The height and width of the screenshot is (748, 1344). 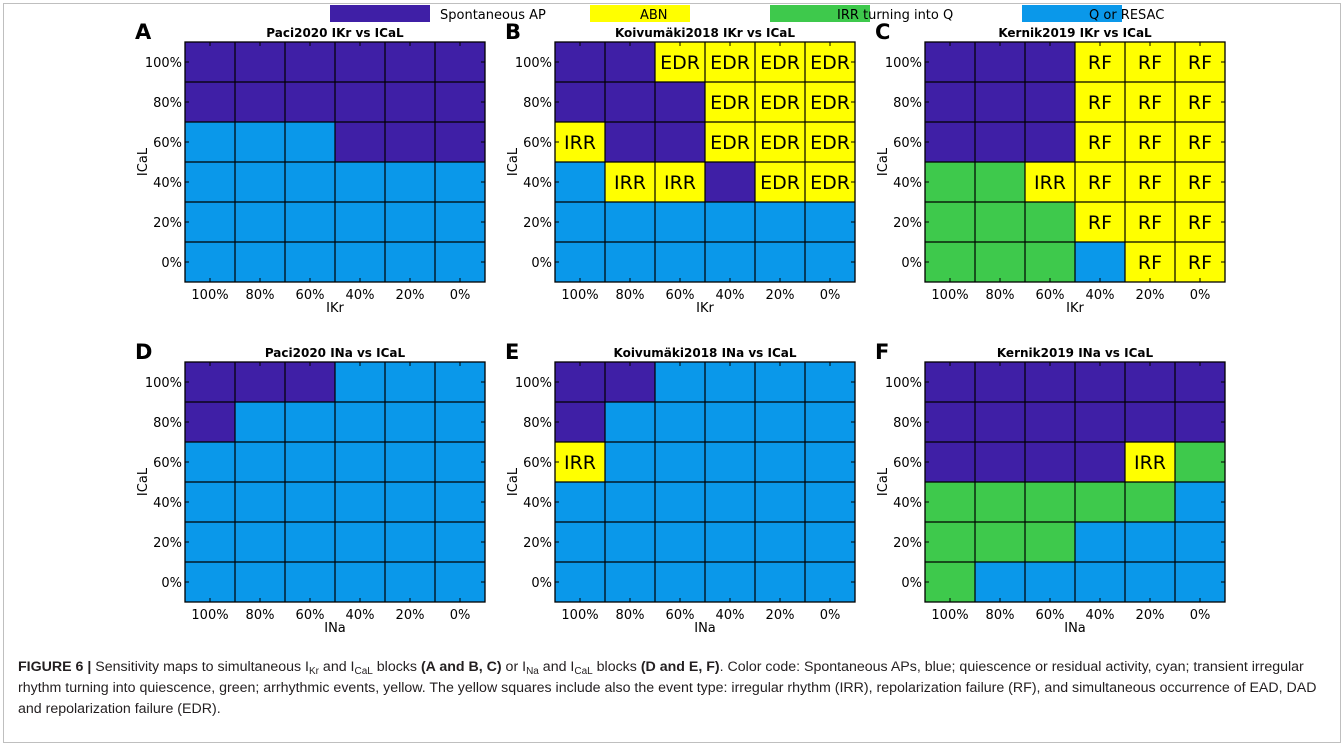 I want to click on cell-label: IRR, so click(x=580, y=463).